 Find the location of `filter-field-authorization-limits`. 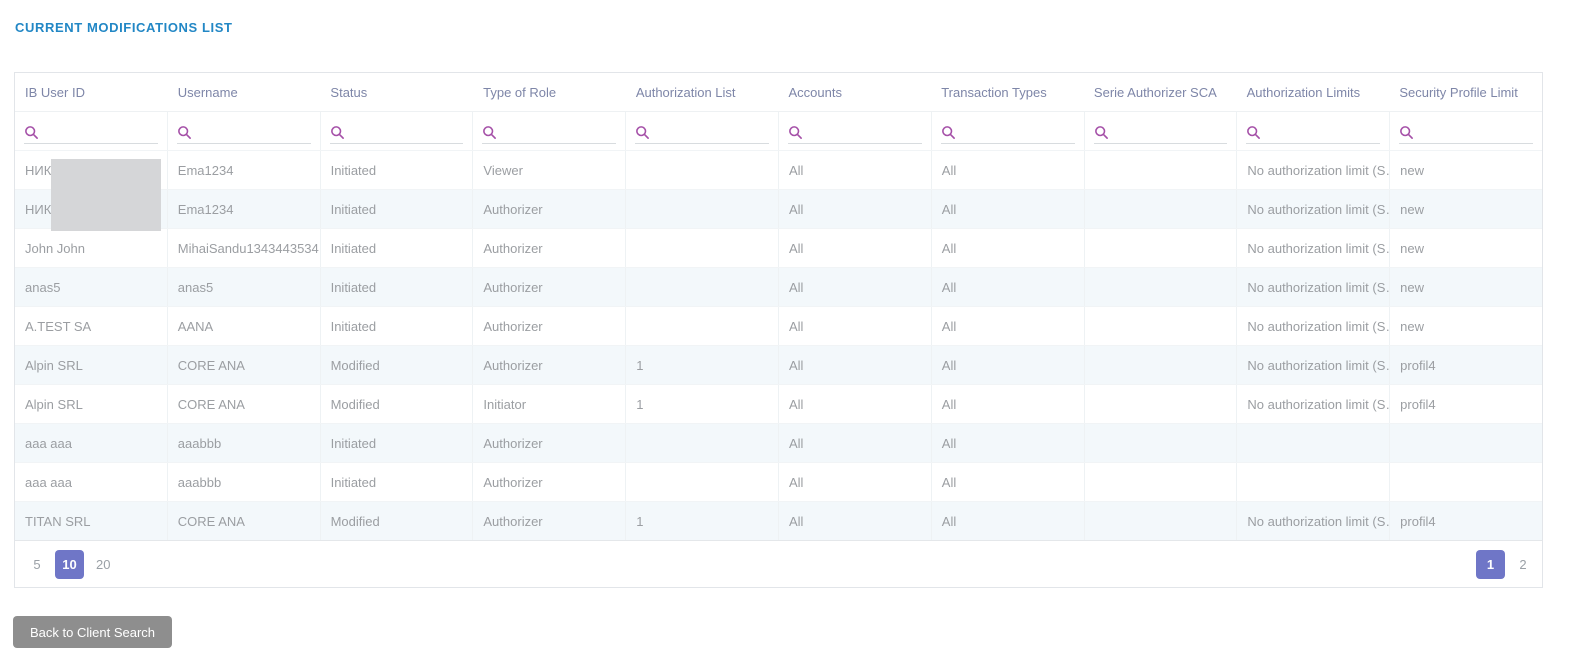

filter-field-authorization-limits is located at coordinates (1313, 134).